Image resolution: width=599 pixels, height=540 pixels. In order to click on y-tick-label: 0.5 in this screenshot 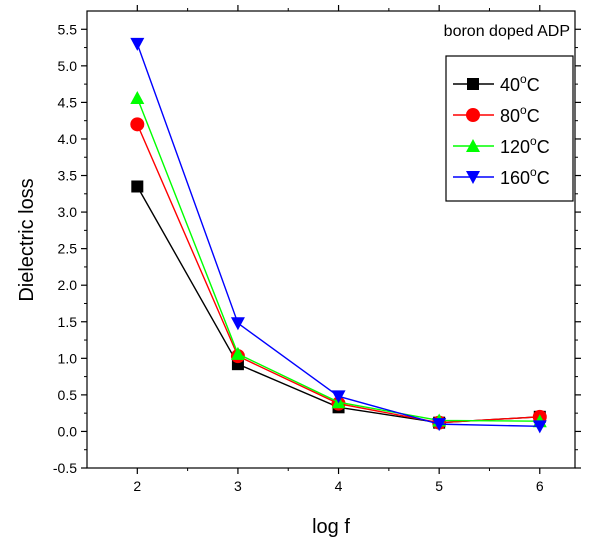, I will do `click(68, 395)`.